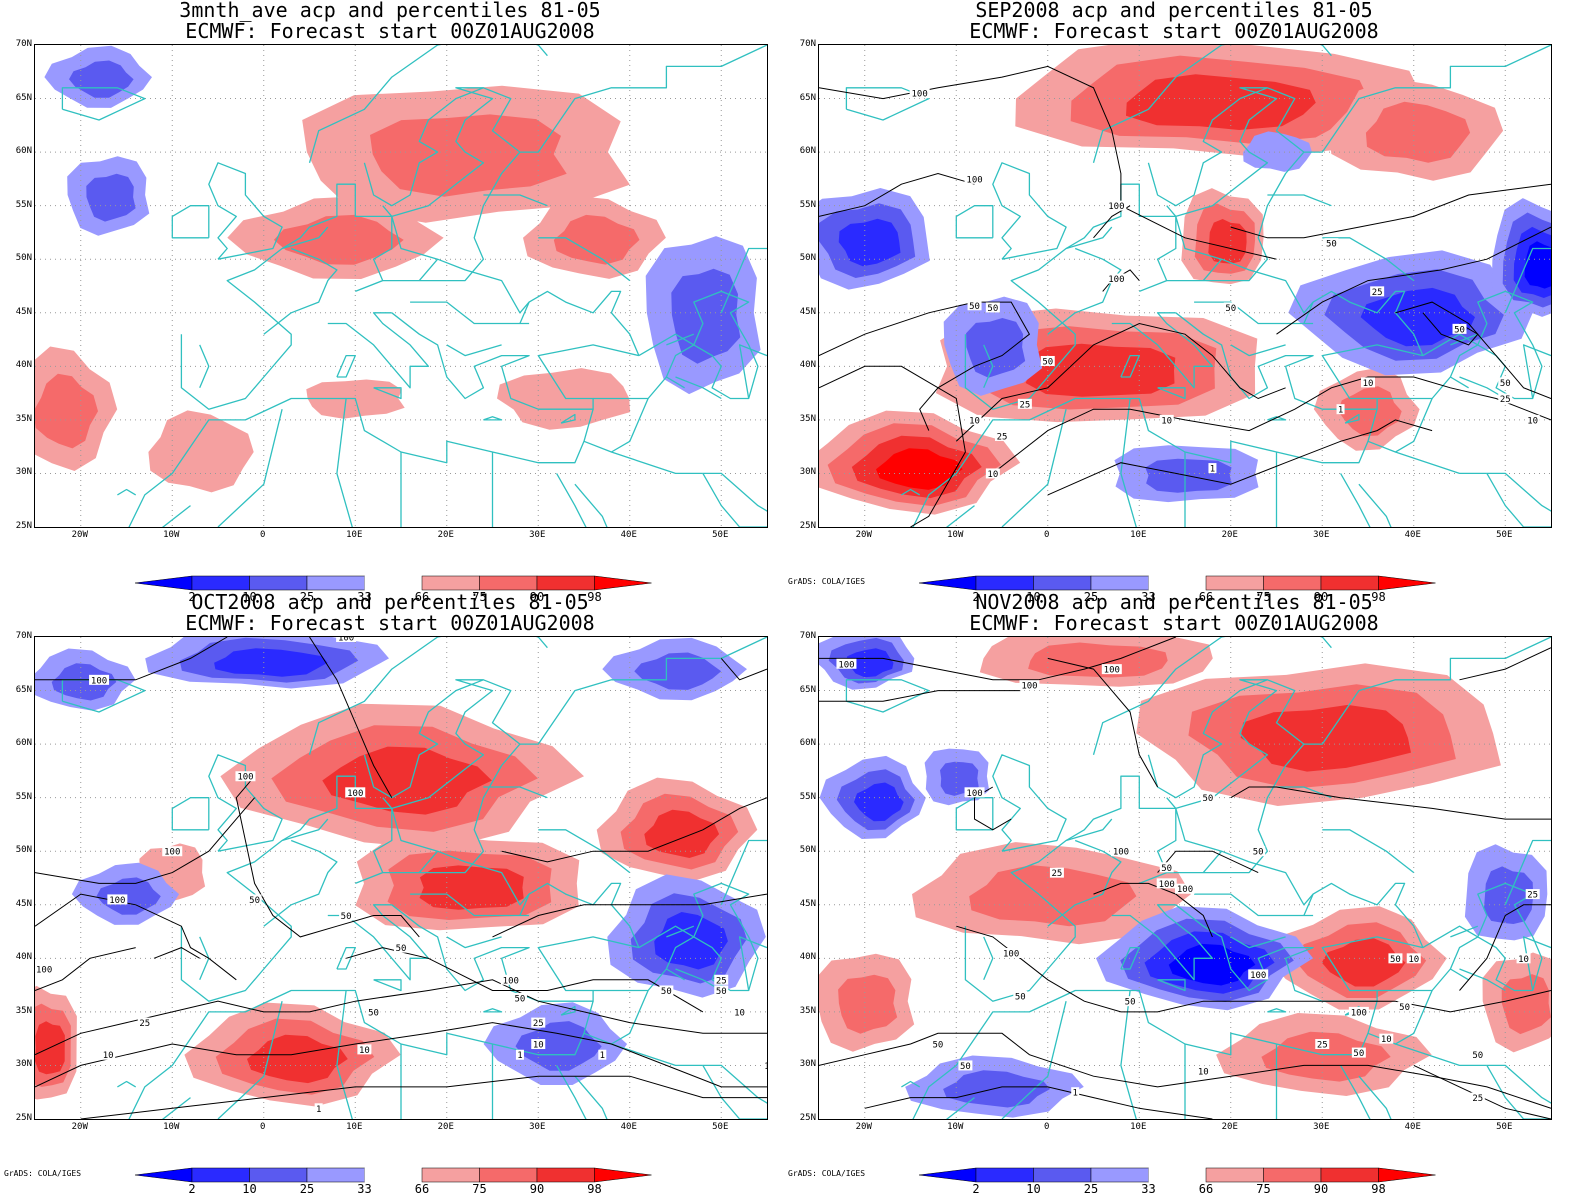 This screenshot has height=1196, width=1596. What do you see at coordinates (807, 311) in the screenshot?
I see `lat-tick-label: 45N` at bounding box center [807, 311].